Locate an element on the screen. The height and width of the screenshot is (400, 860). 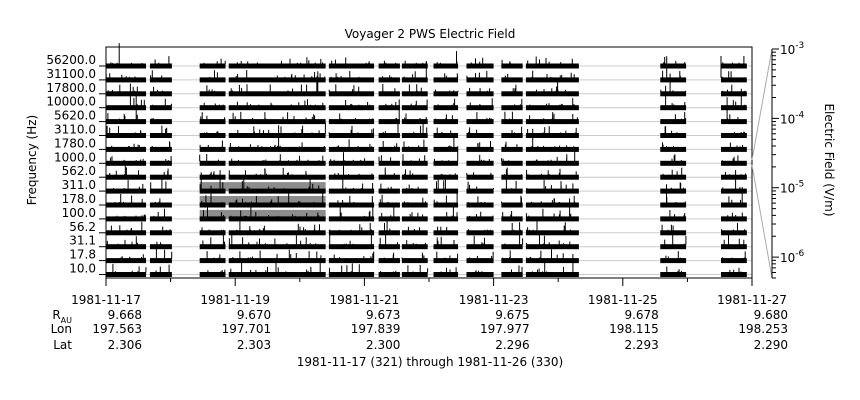
ephemeris-value-lat: 2.303 is located at coordinates (254, 345).